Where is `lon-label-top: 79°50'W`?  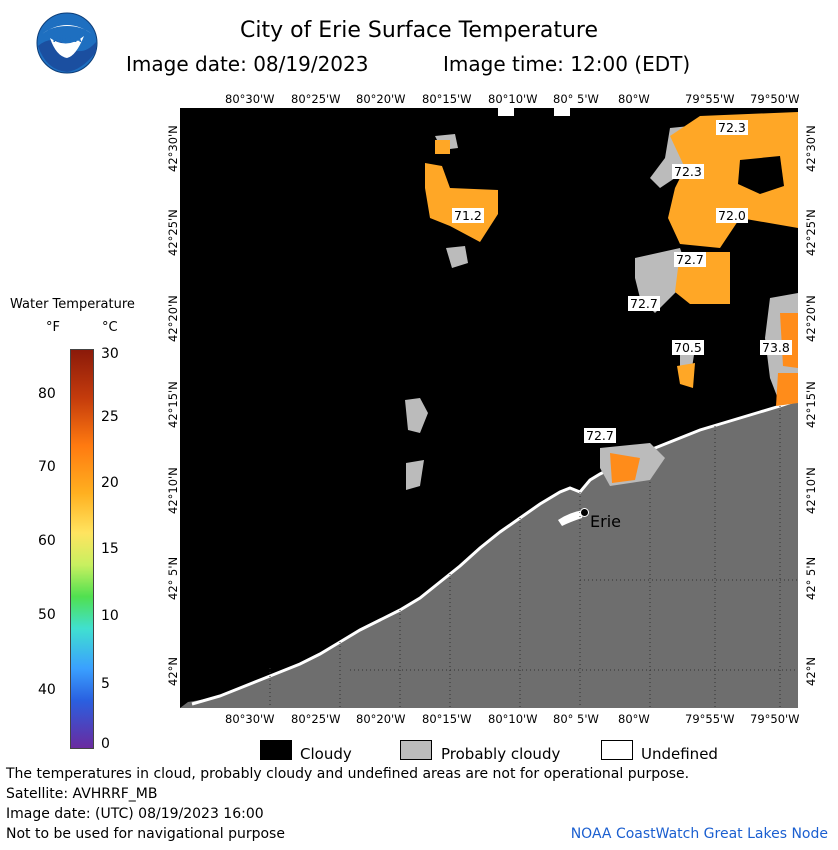 lon-label-top: 79°50'W is located at coordinates (775, 99).